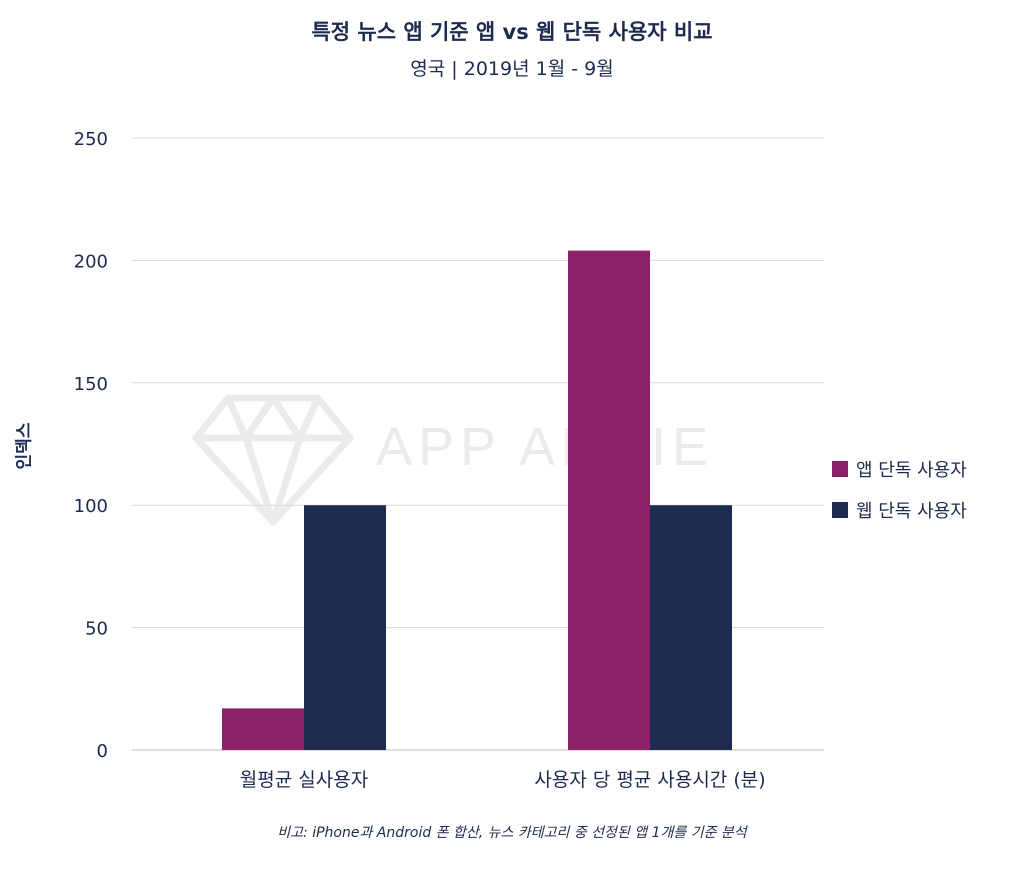 The image size is (1024, 878). Describe the element at coordinates (911, 511) in the screenshot. I see `legend-label-web: 웹 단독 사용자` at that location.